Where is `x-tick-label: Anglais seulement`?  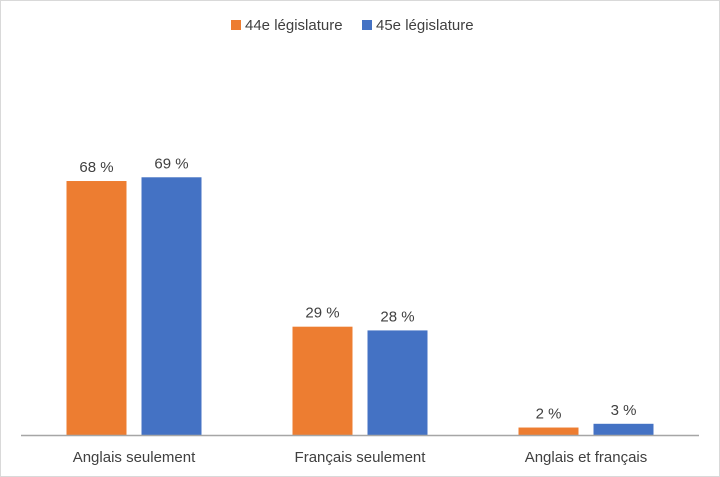 x-tick-label: Anglais seulement is located at coordinates (134, 457).